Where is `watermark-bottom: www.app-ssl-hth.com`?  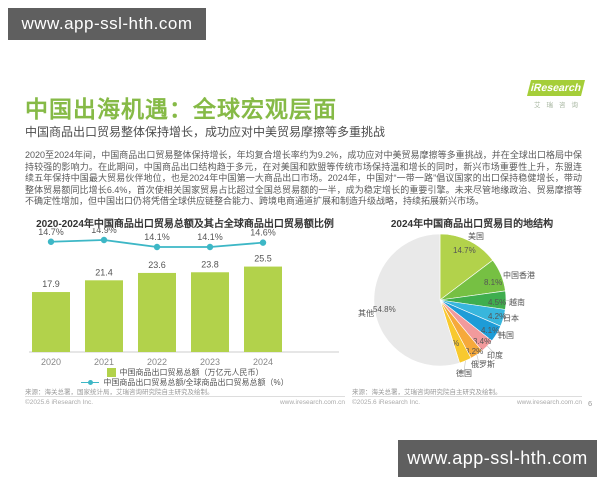 watermark-bottom: www.app-ssl-hth.com is located at coordinates (497, 458).